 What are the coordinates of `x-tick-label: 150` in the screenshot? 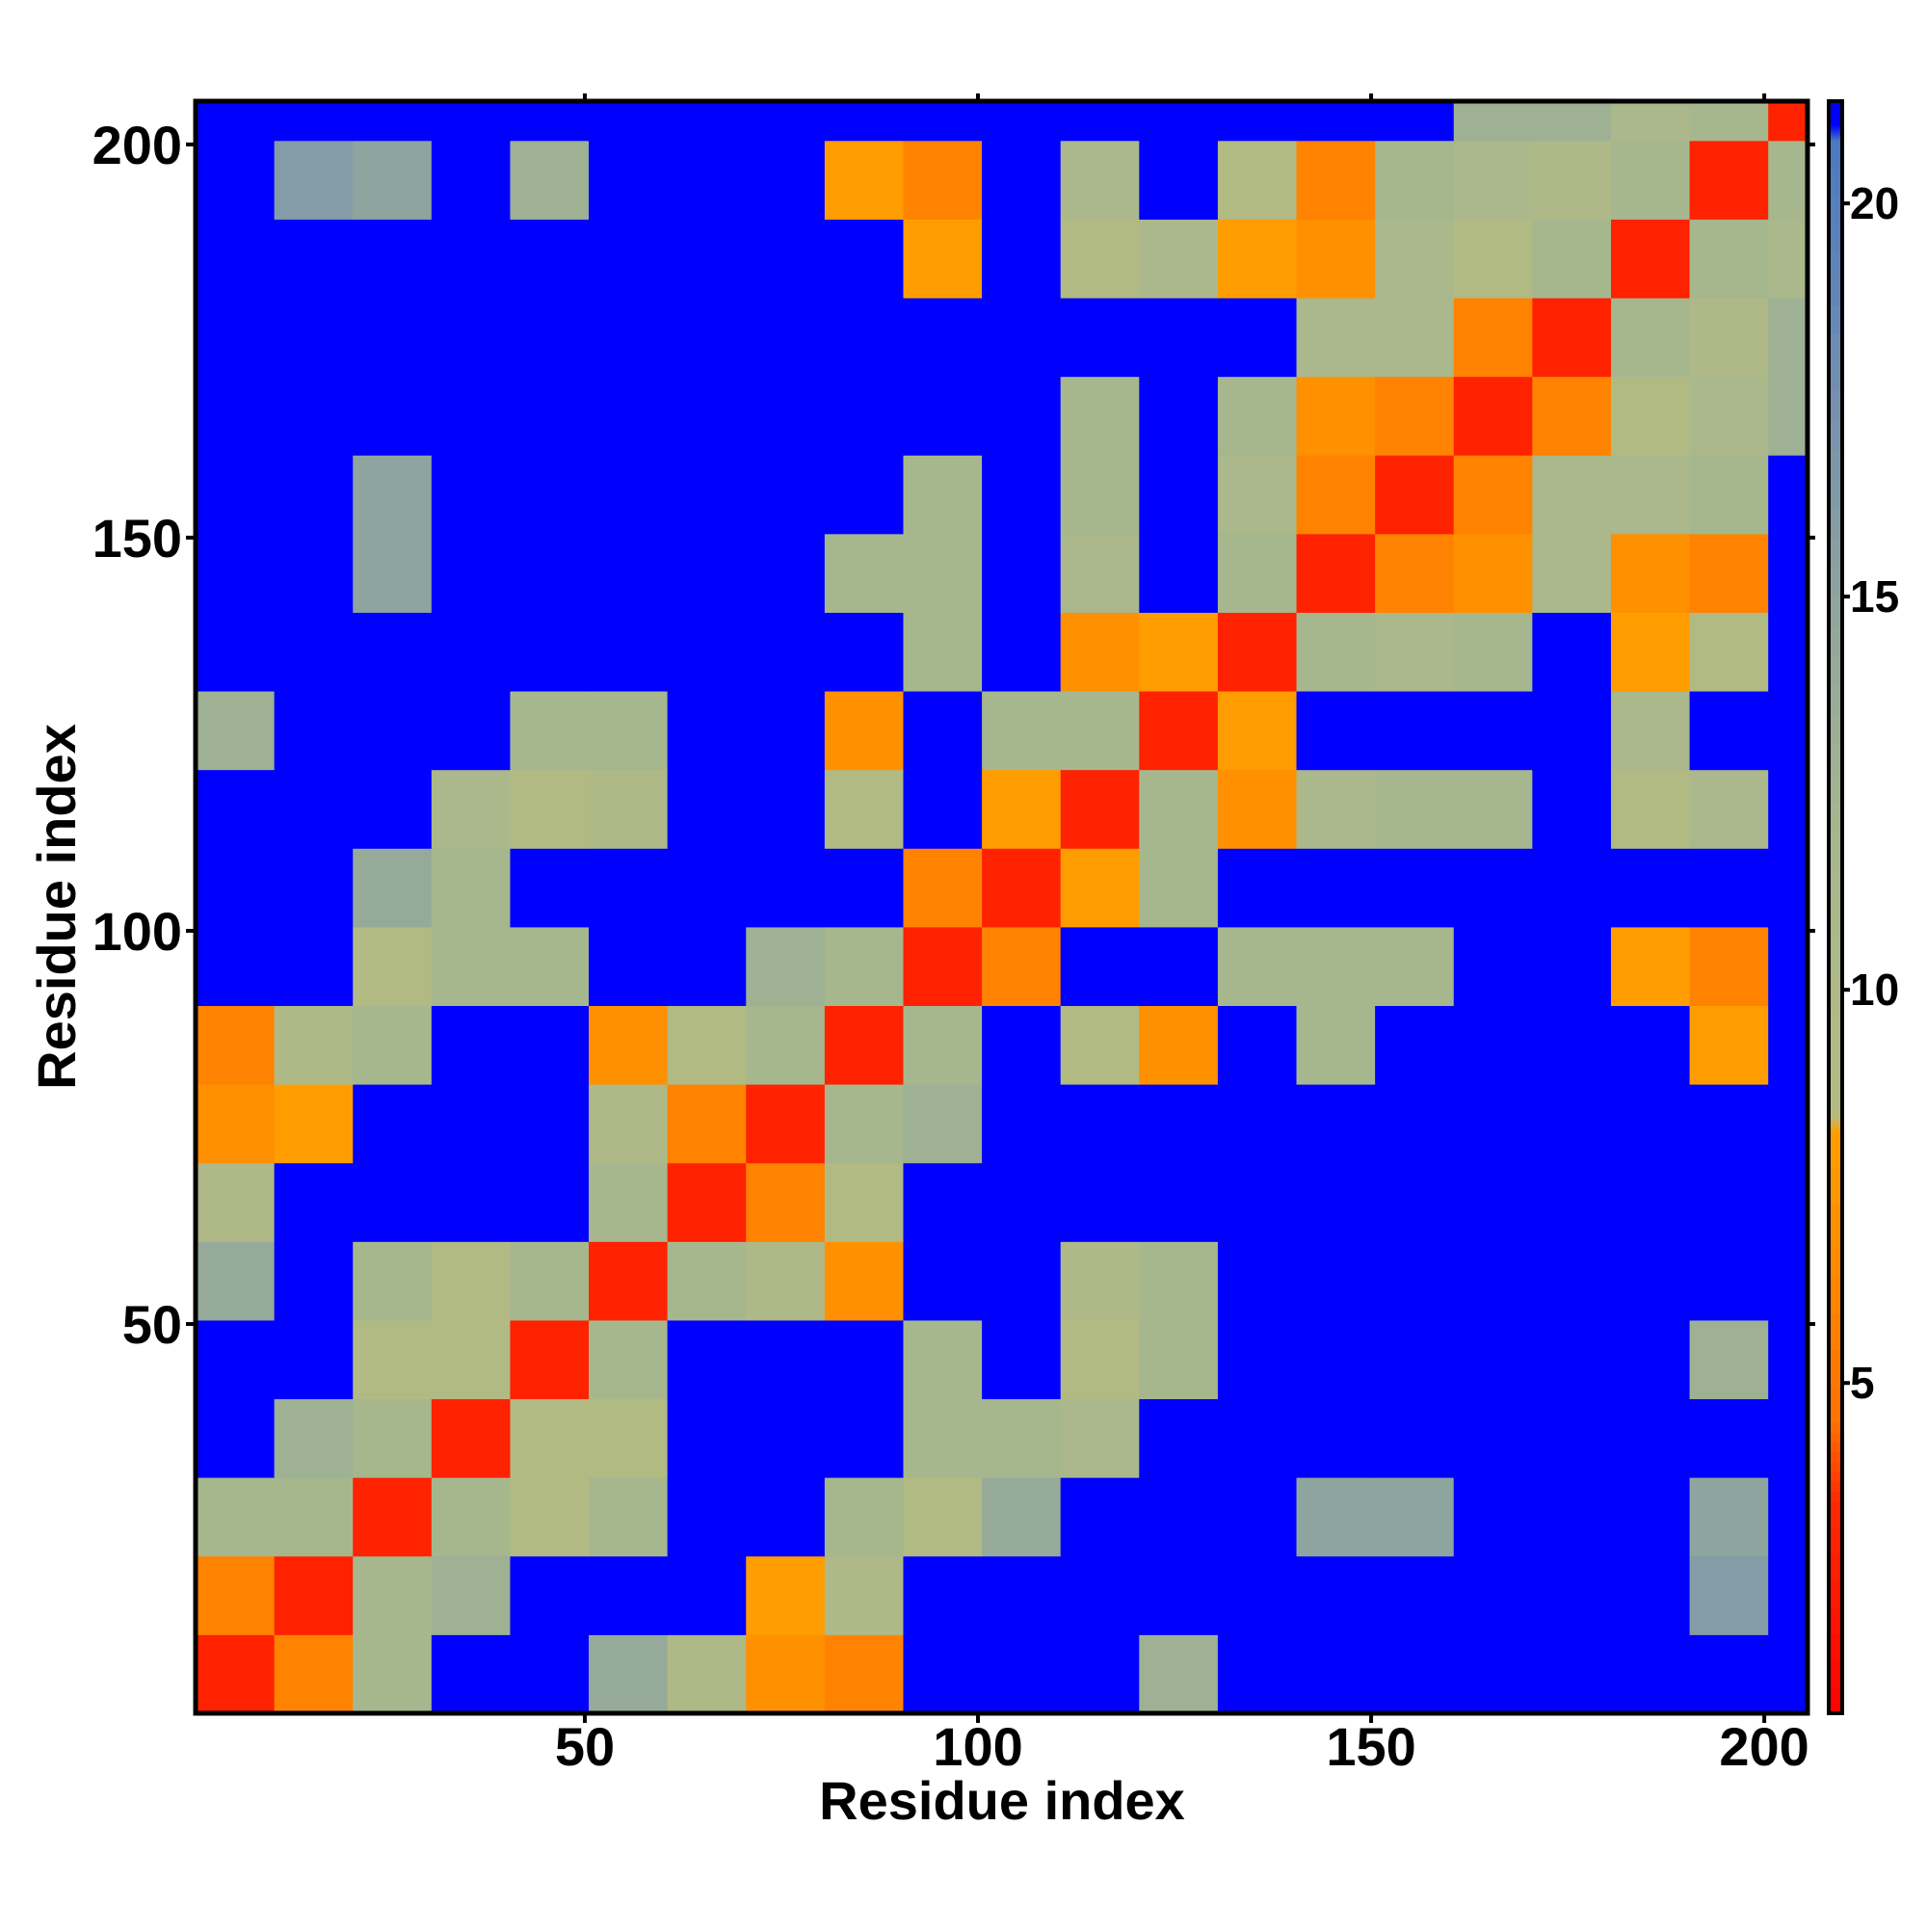 It's located at (1370, 1746).